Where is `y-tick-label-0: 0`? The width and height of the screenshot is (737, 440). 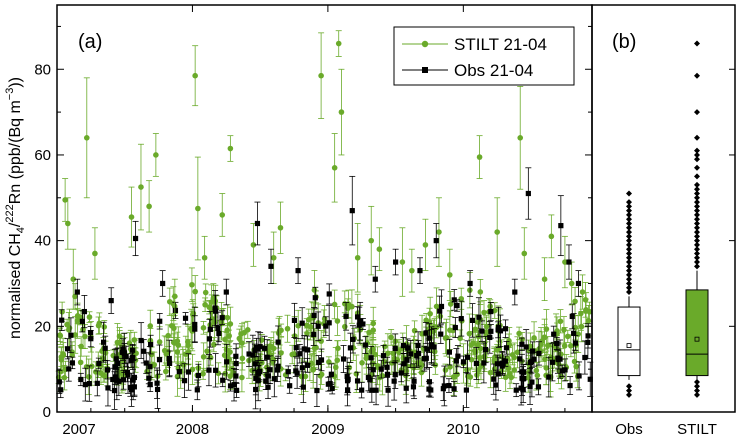 y-tick-label-0: 0 is located at coordinates (47, 412).